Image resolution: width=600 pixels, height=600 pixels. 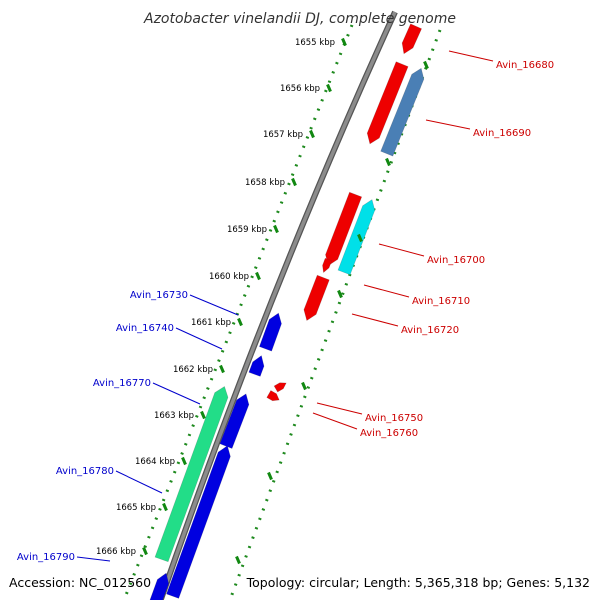 What do you see at coordinates (315, 43) in the screenshot?
I see `tick-label: 1655 kbp` at bounding box center [315, 43].